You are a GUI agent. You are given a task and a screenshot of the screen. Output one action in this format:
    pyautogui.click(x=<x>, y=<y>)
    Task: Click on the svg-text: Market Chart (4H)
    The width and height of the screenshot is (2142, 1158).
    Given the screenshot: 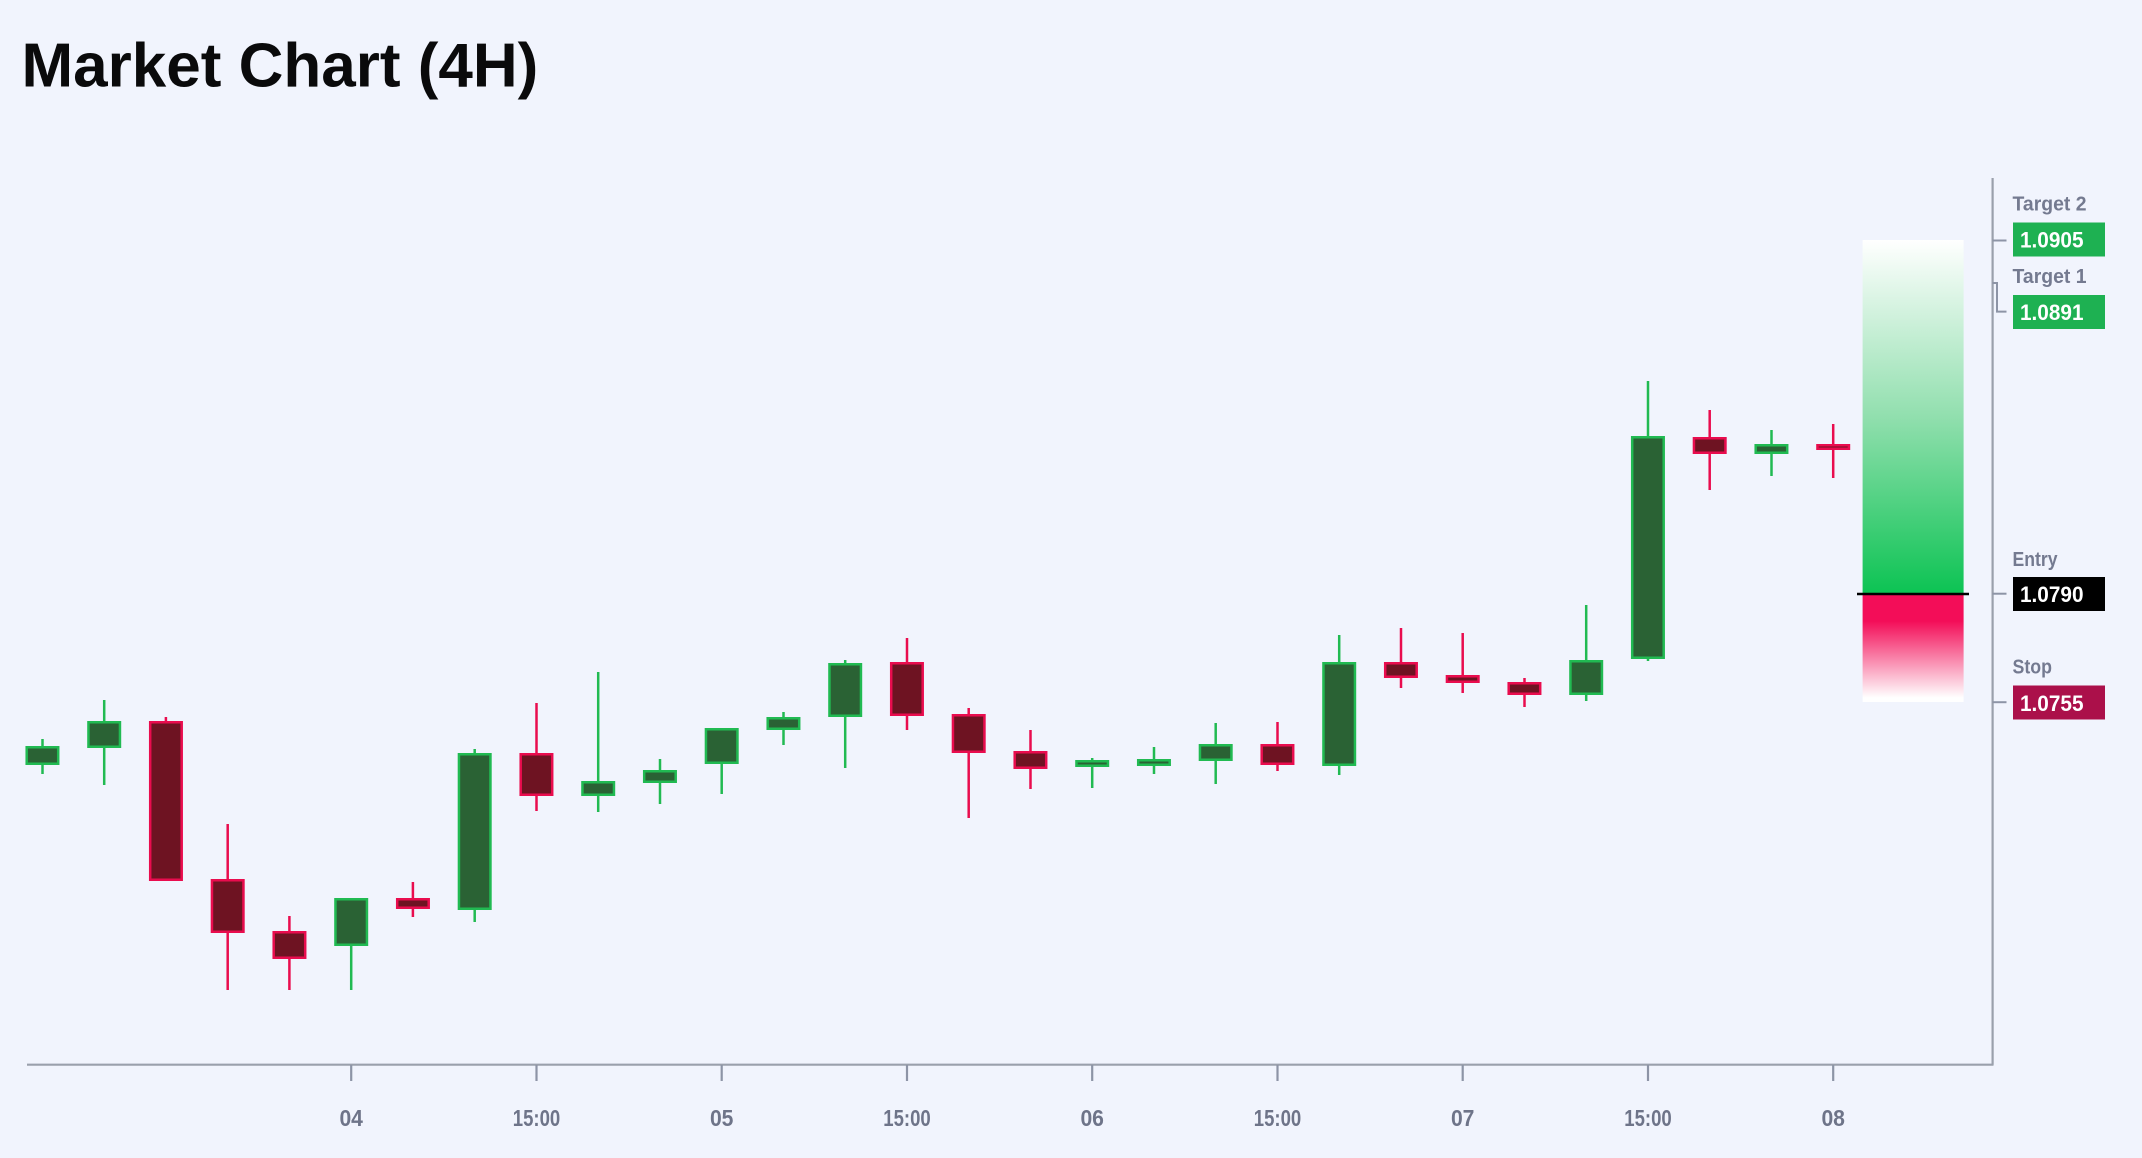 What is the action you would take?
    pyautogui.click(x=280, y=66)
    